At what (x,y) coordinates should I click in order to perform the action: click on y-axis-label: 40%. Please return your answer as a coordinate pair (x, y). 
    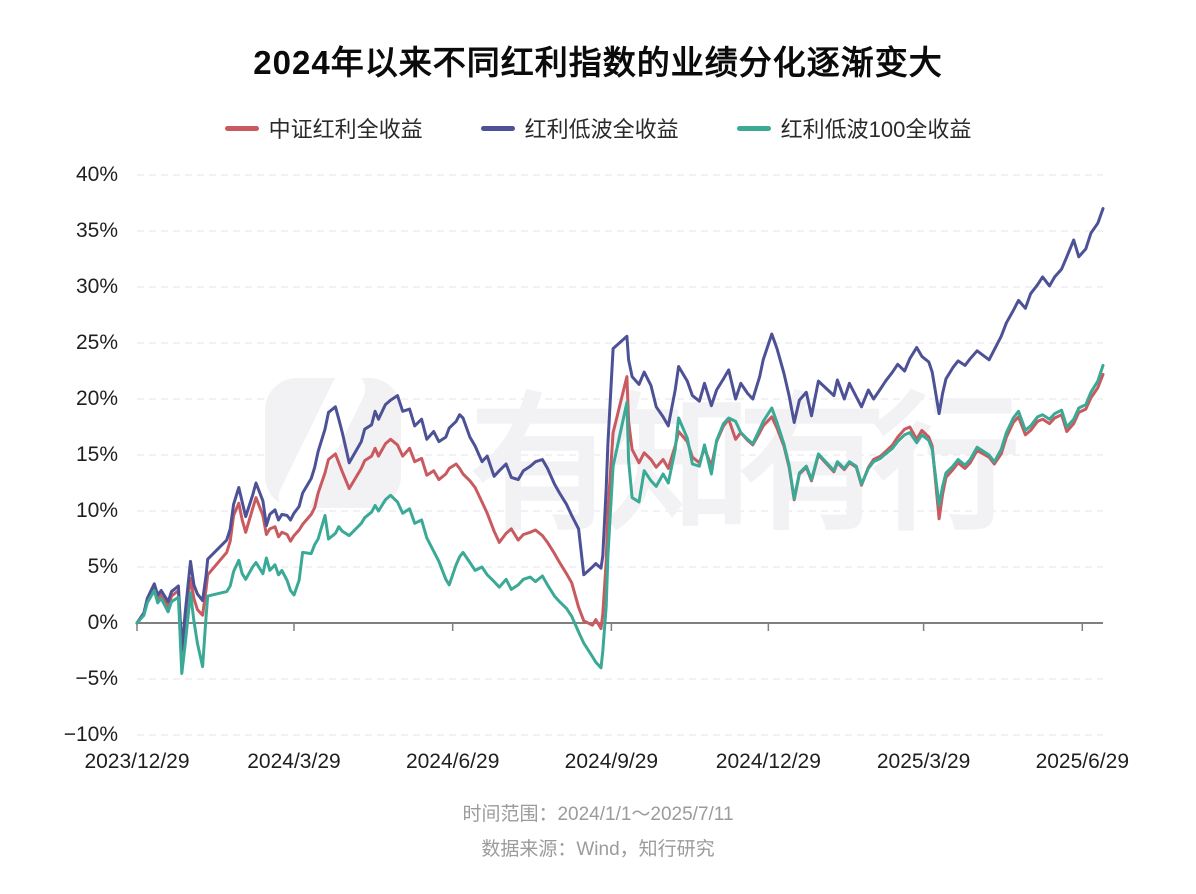
    Looking at the image, I should click on (96, 174).